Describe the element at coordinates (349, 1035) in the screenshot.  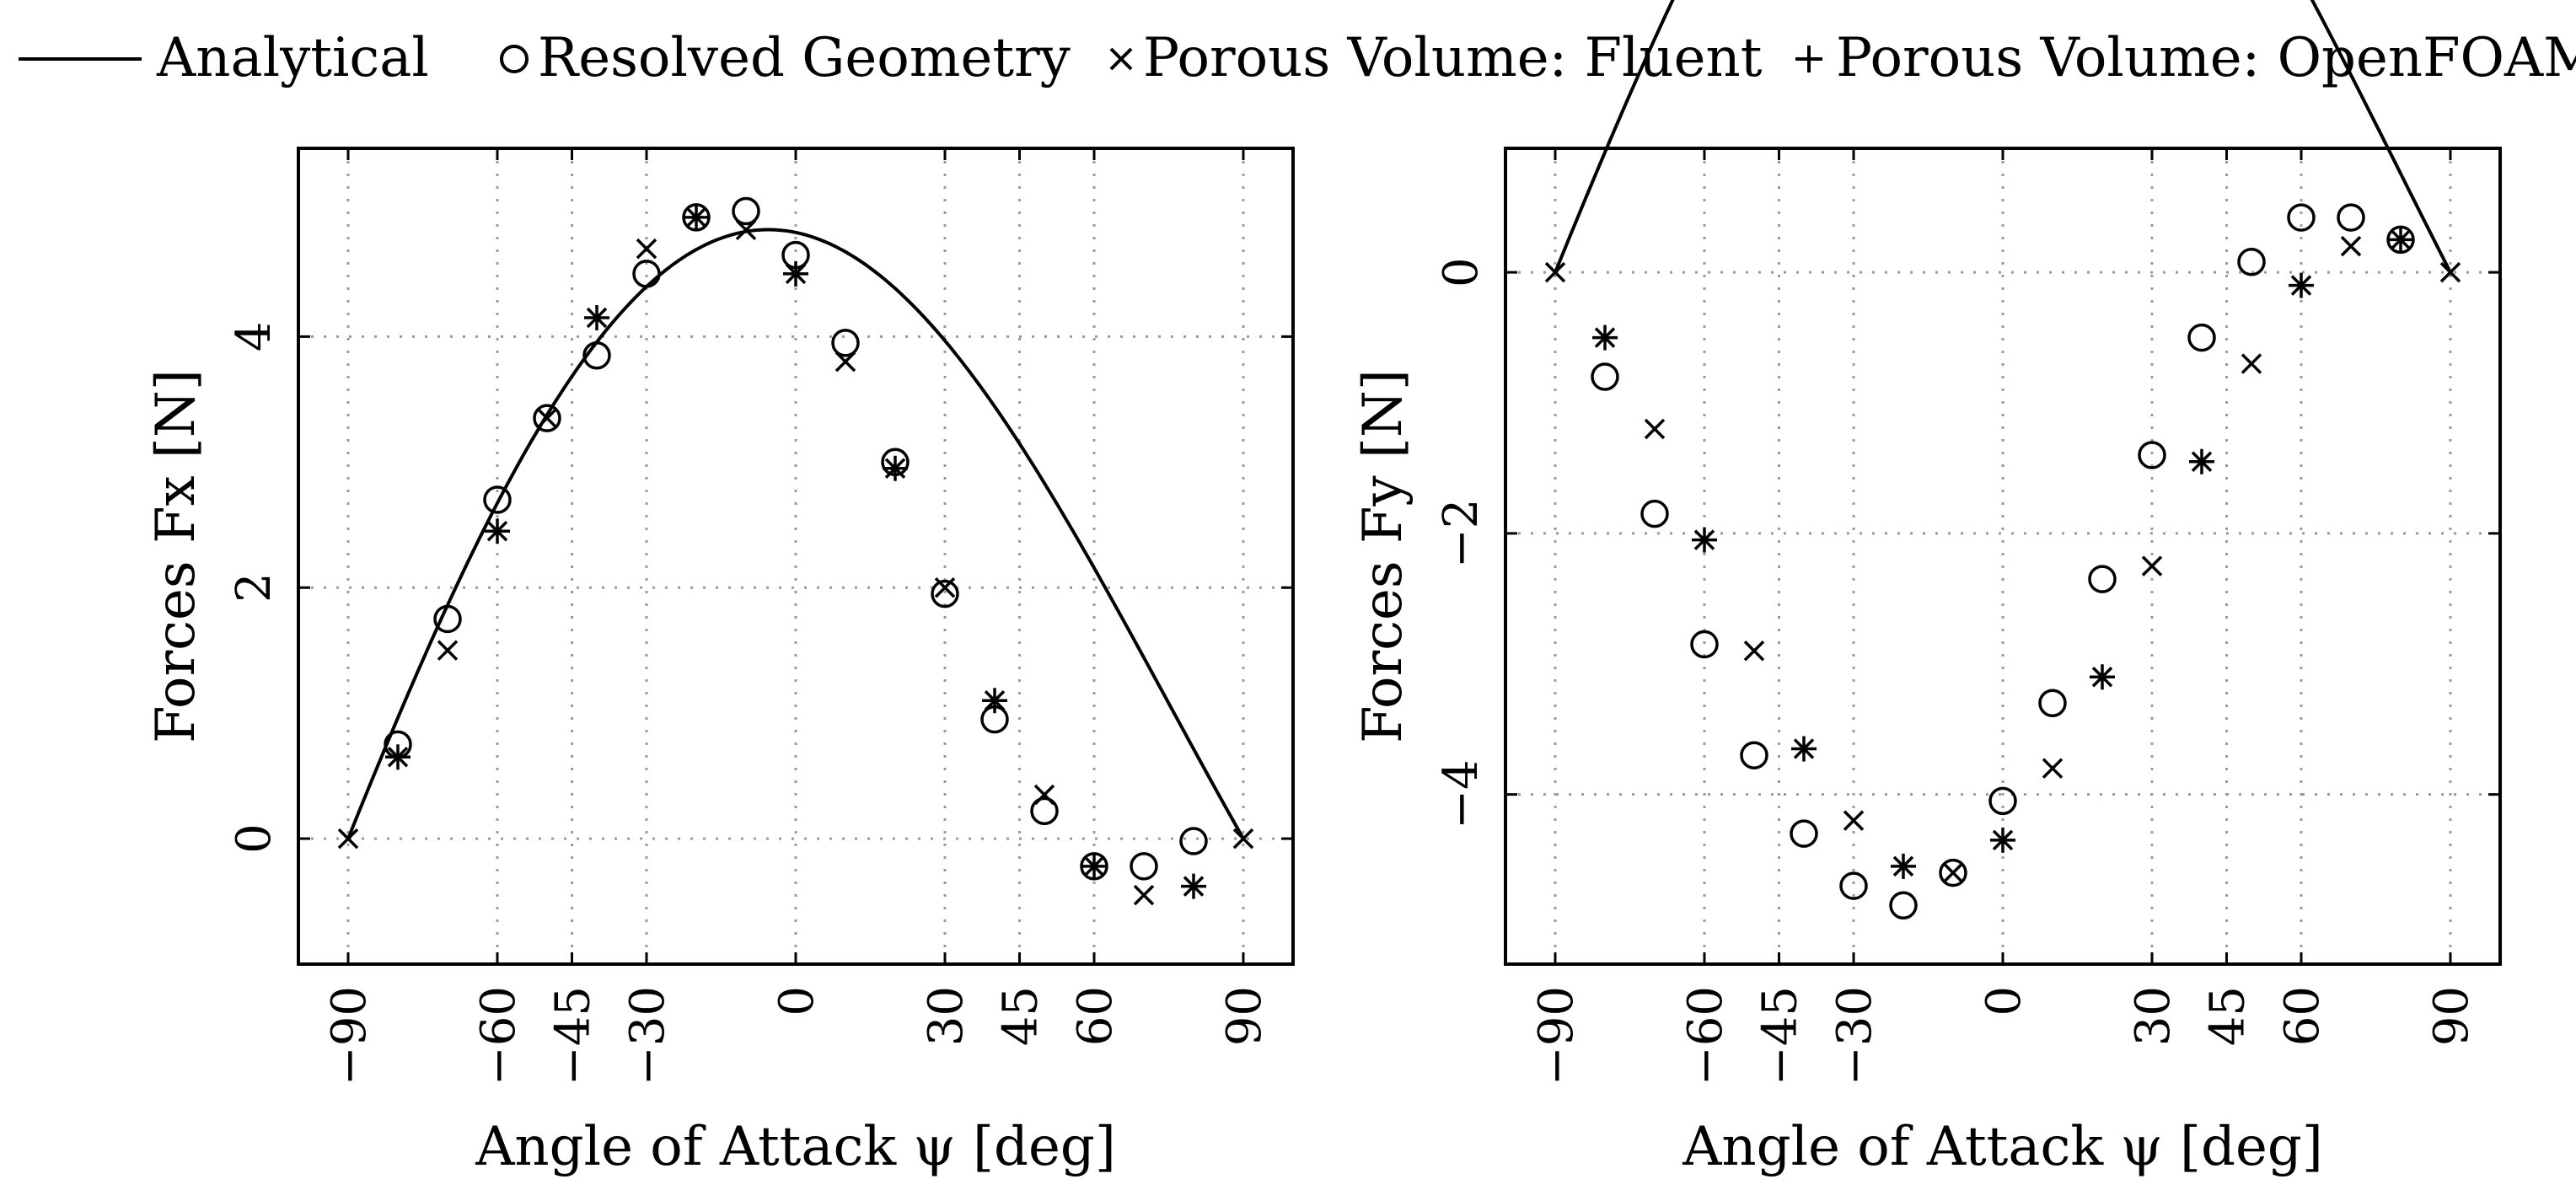
I see `chart-0-xtick-label-0: −90` at that location.